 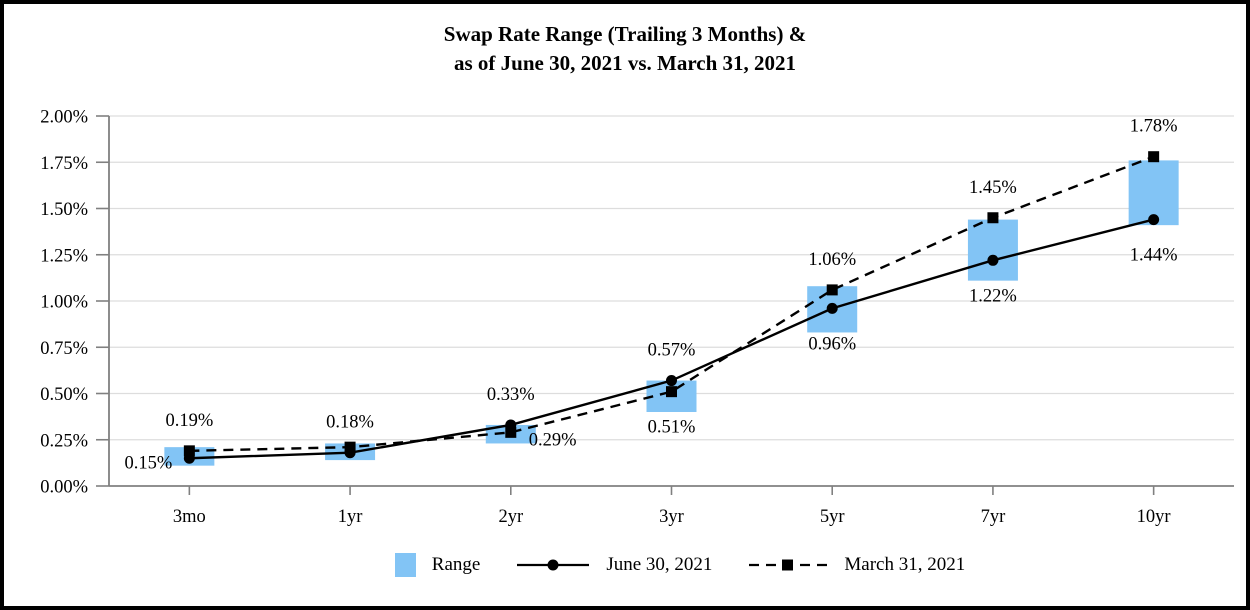 I want to click on x-tick-label: 5yr, so click(x=832, y=517).